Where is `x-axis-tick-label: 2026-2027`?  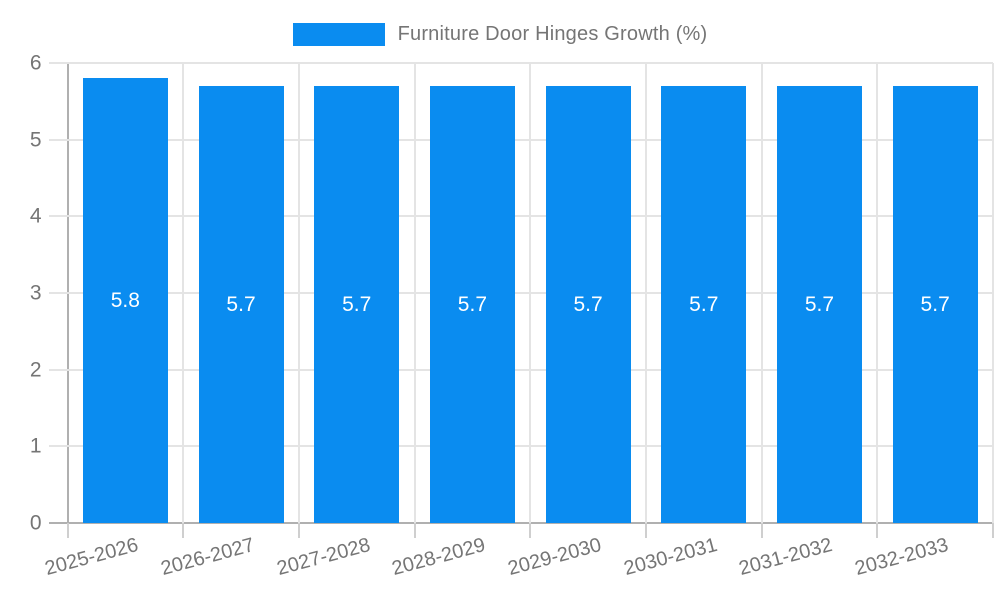 x-axis-tick-label: 2026-2027 is located at coordinates (207, 557).